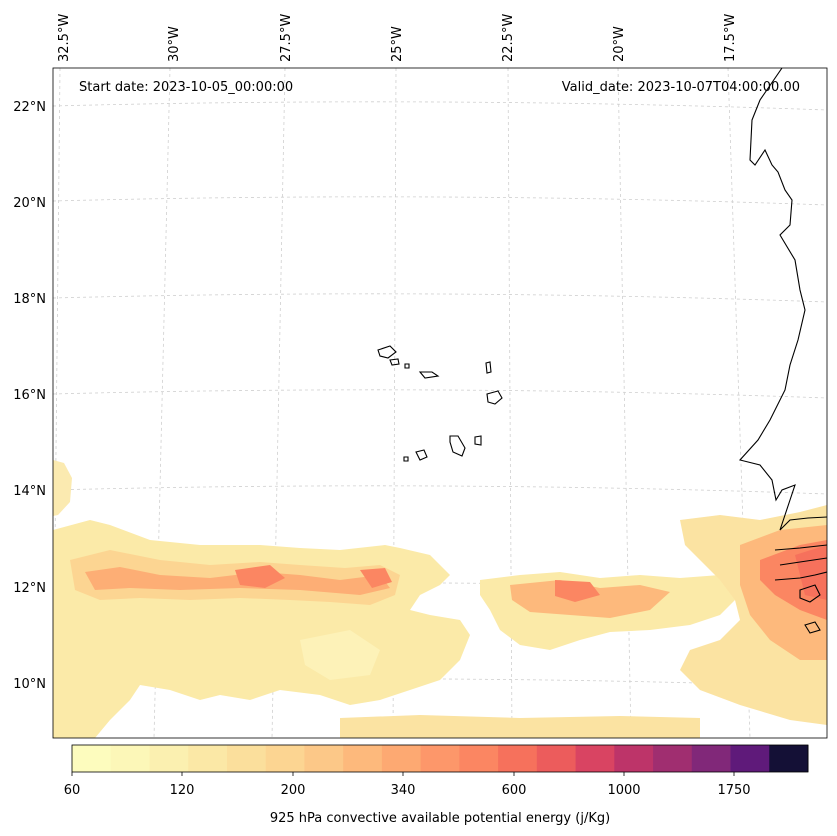 This screenshot has width=837, height=836. I want to click on lat-label-14n: 14°N, so click(29, 491).